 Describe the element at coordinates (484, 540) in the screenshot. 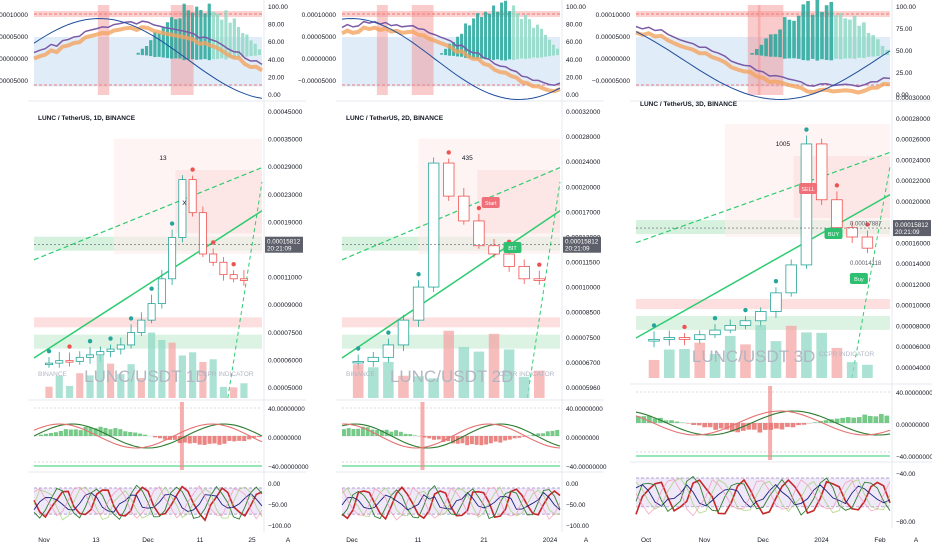

I see `time-axis-tick: 21` at that location.